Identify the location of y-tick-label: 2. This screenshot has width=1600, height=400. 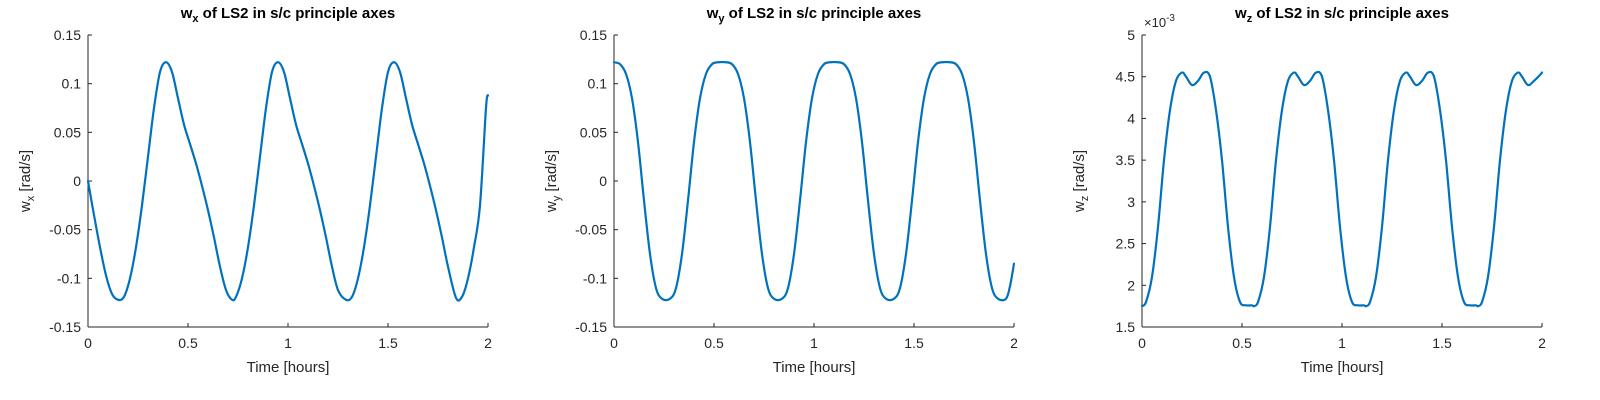
(1131, 285).